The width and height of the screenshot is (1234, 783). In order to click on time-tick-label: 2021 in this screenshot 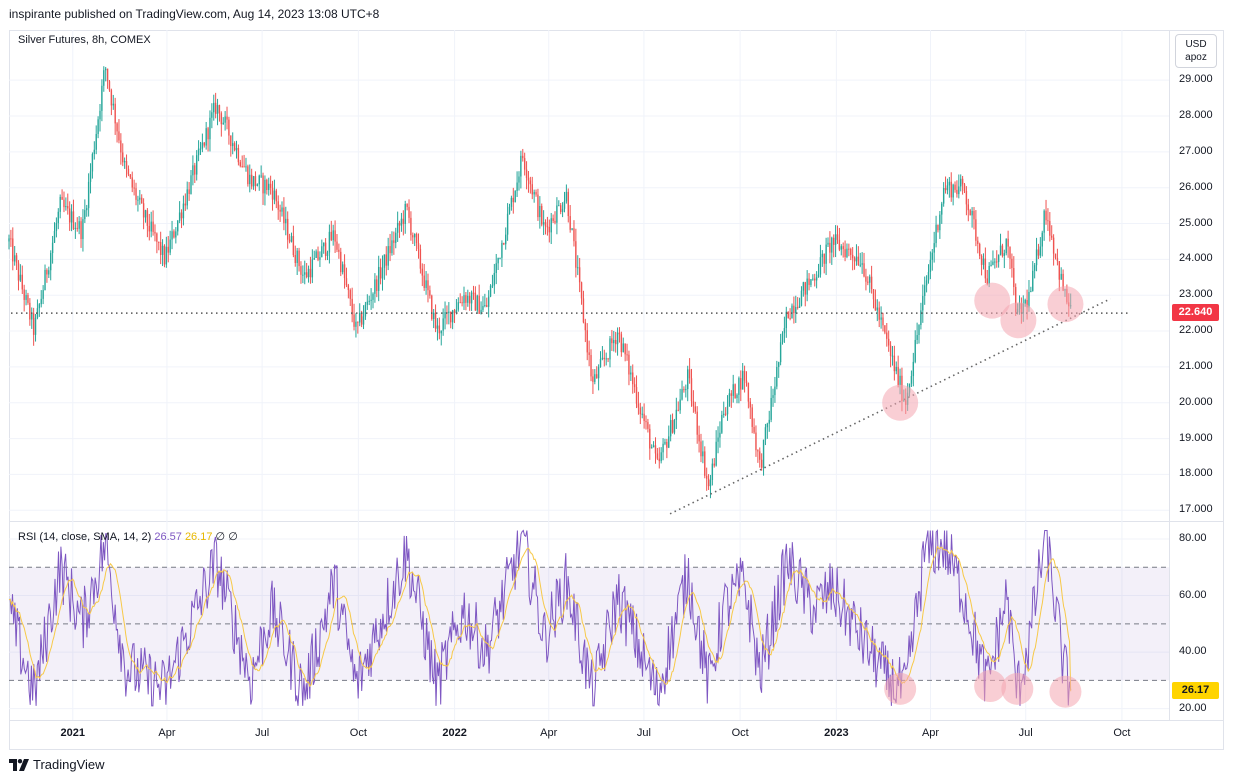, I will do `click(73, 733)`.